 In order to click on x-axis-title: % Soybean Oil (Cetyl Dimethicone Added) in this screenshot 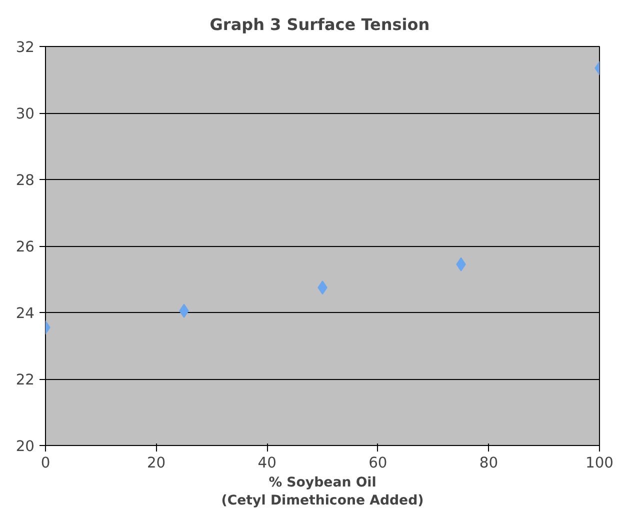, I will do `click(322, 492)`.